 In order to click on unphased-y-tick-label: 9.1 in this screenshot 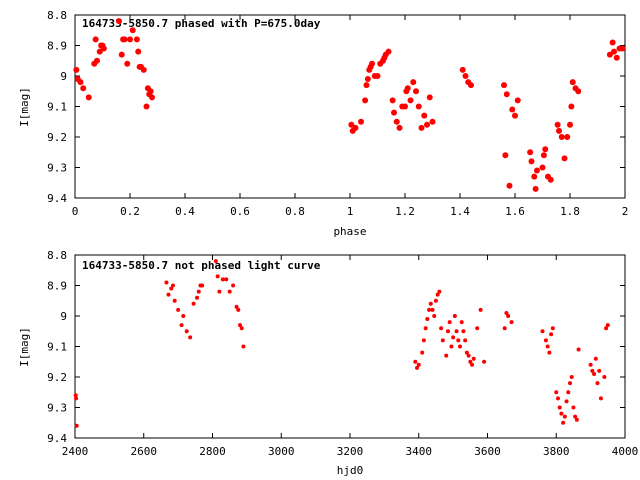, I will do `click(57, 347)`.